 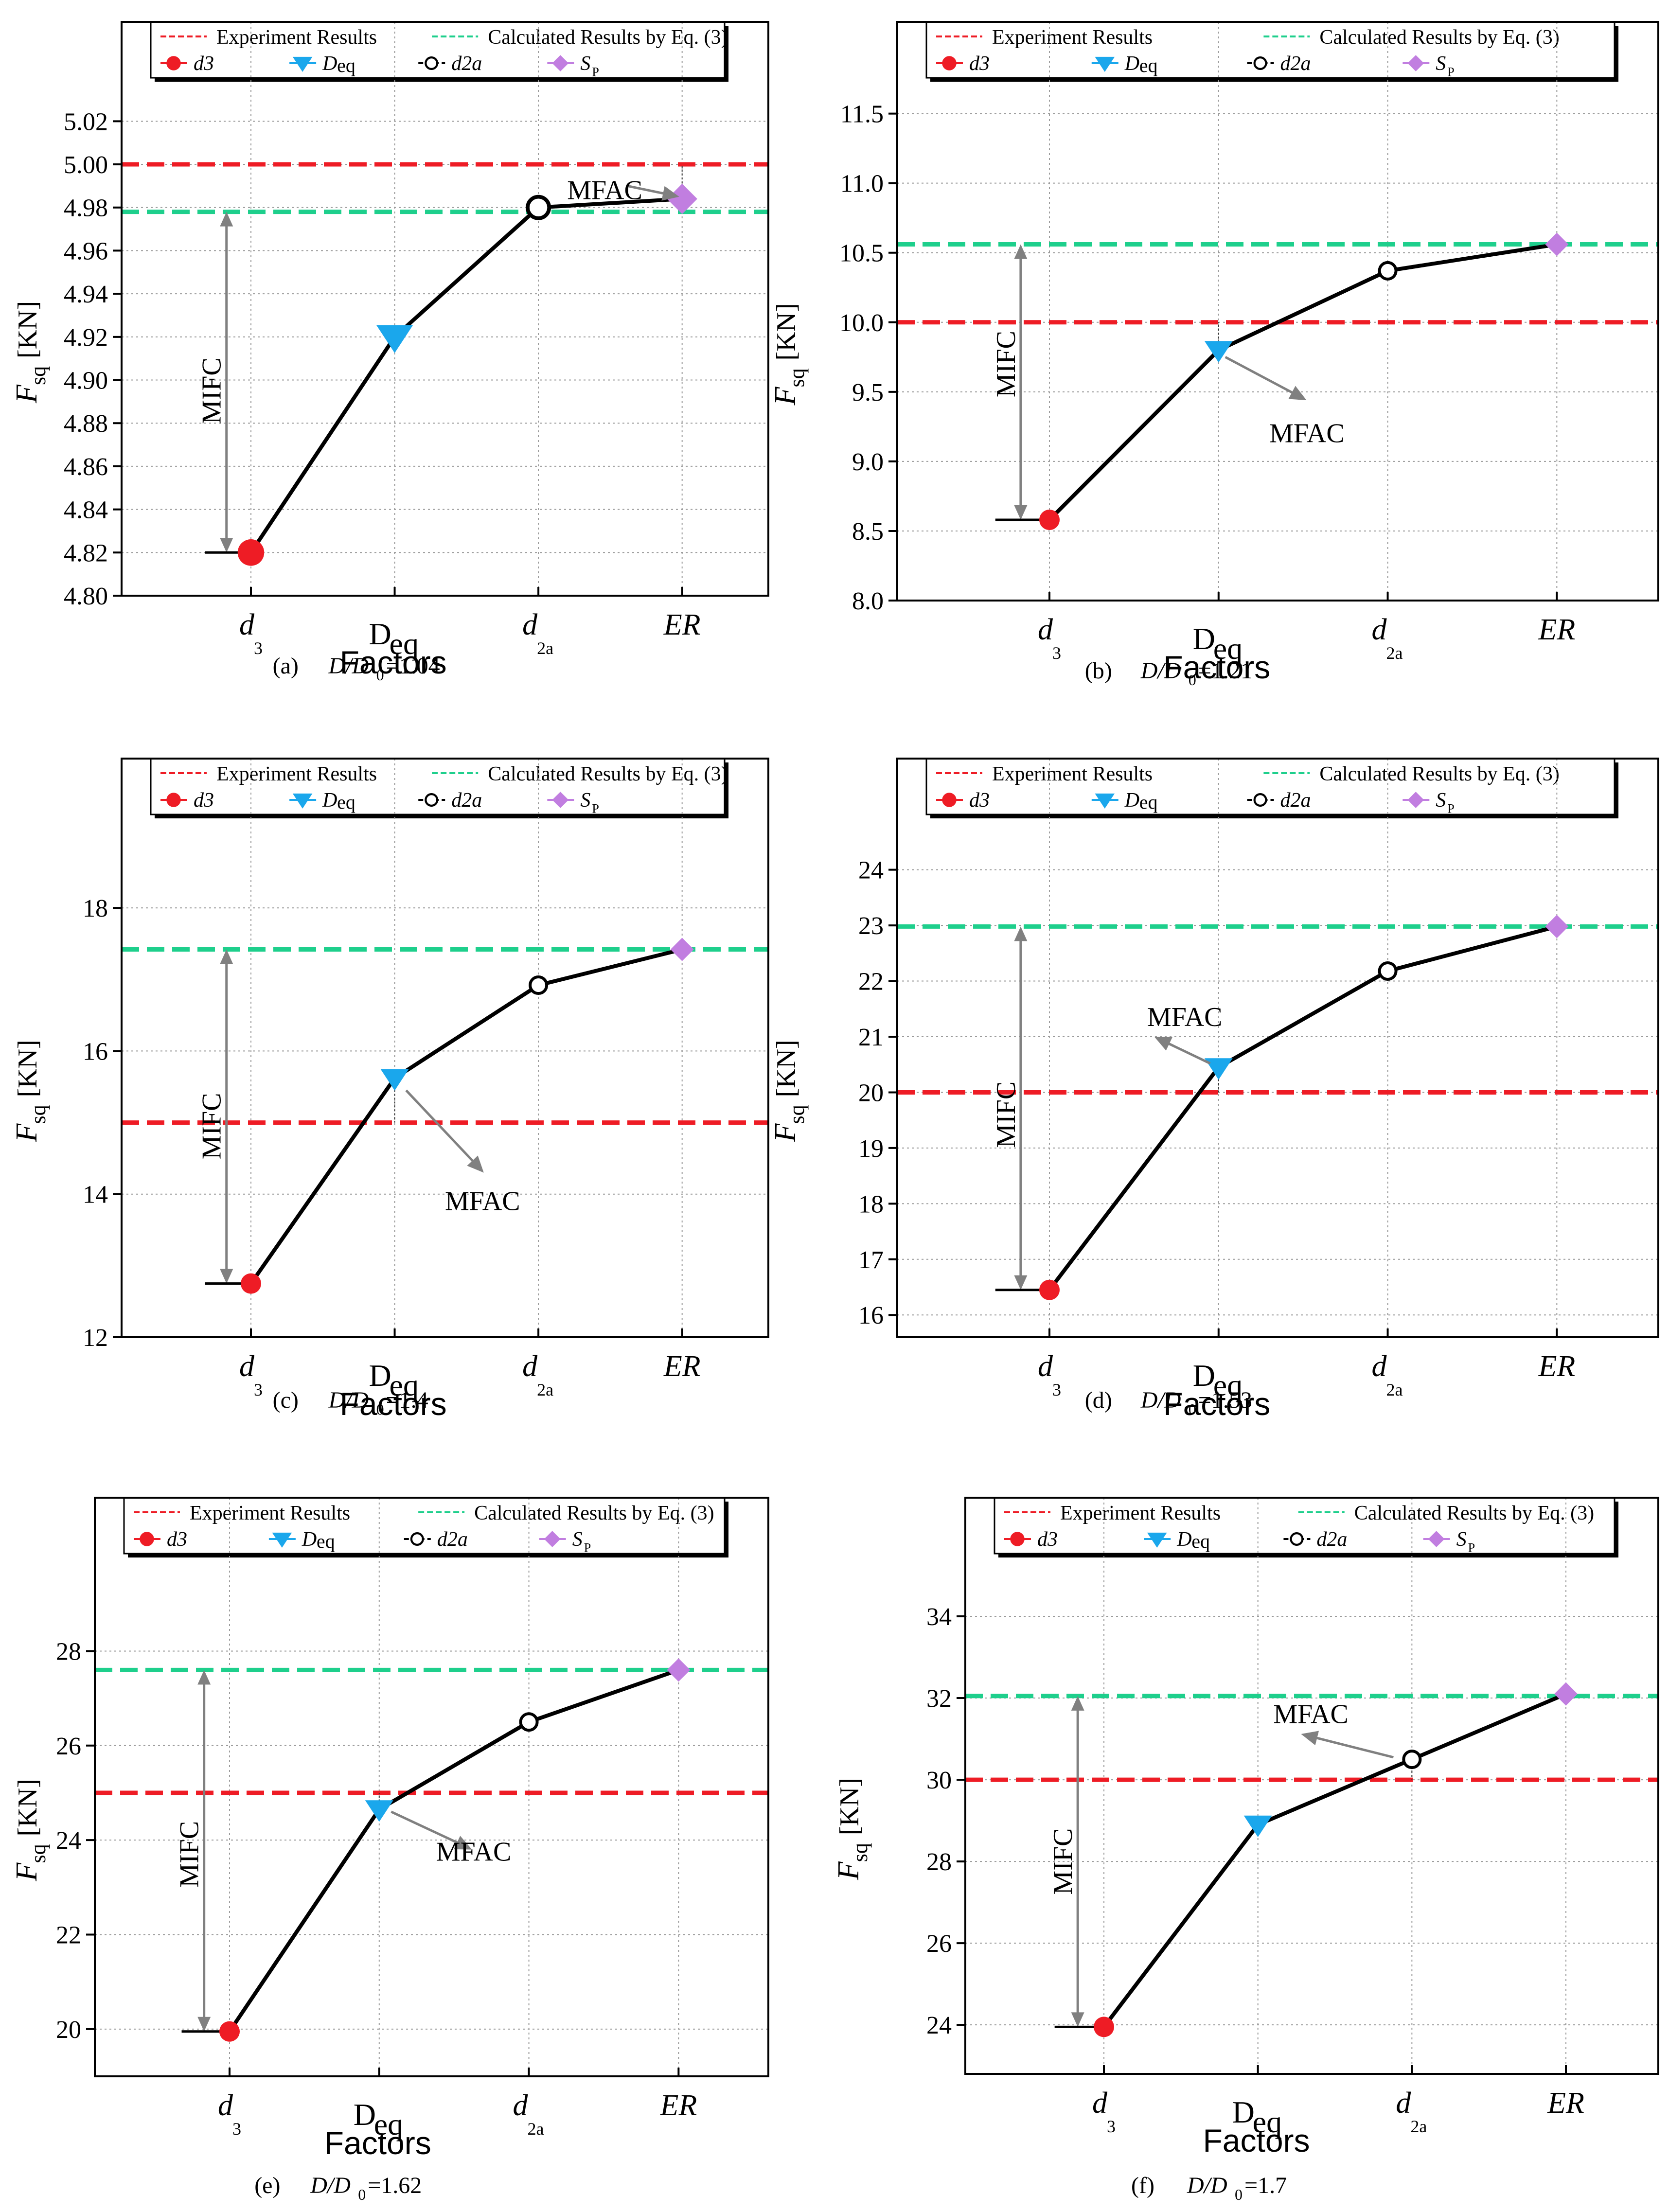 I want to click on caption-label: (d), so click(x=1098, y=1400).